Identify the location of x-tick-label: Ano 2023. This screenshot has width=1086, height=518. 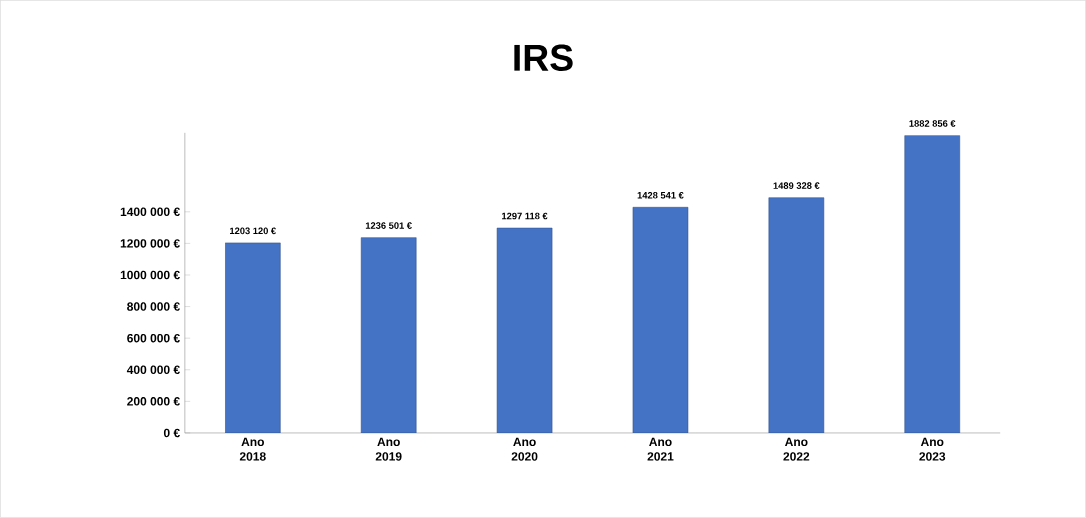
(932, 449).